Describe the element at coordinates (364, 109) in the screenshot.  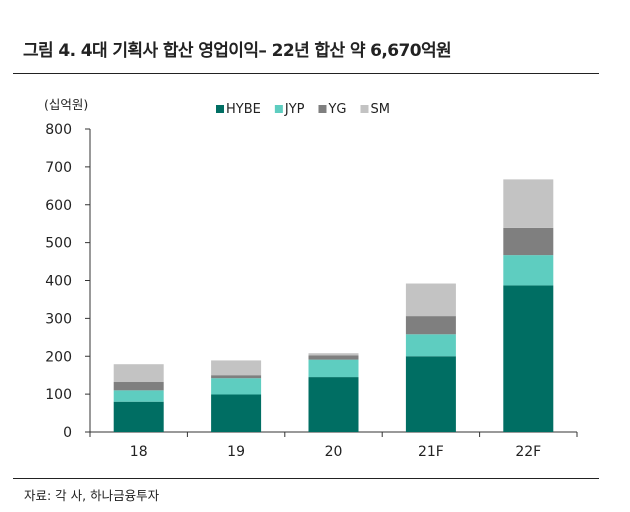
I see `legend-swatch-sm` at that location.